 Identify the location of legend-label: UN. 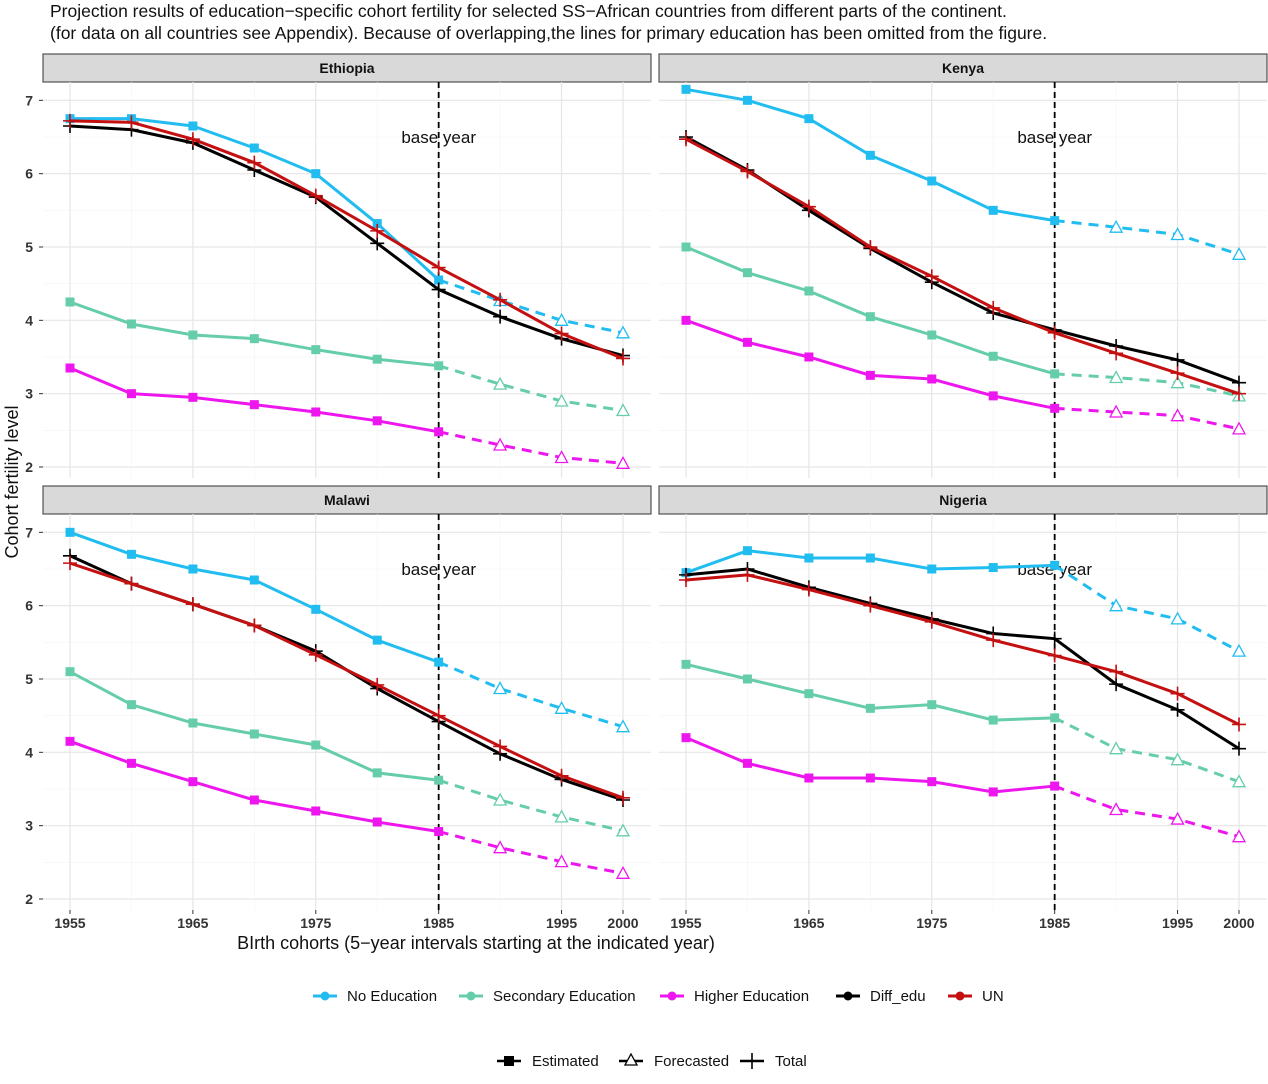
(993, 996).